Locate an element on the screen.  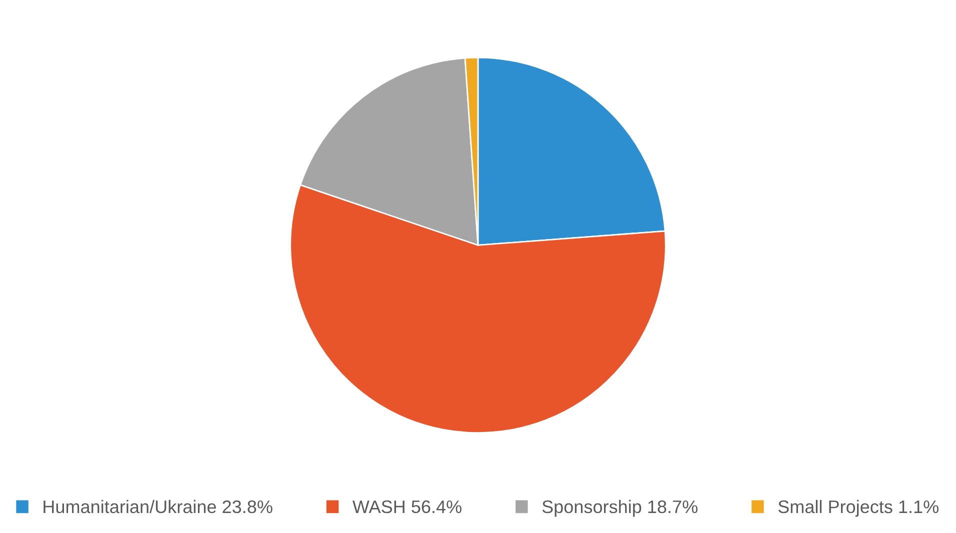
legend-label: Humanitarian/Ukraine 23.8% is located at coordinates (158, 507).